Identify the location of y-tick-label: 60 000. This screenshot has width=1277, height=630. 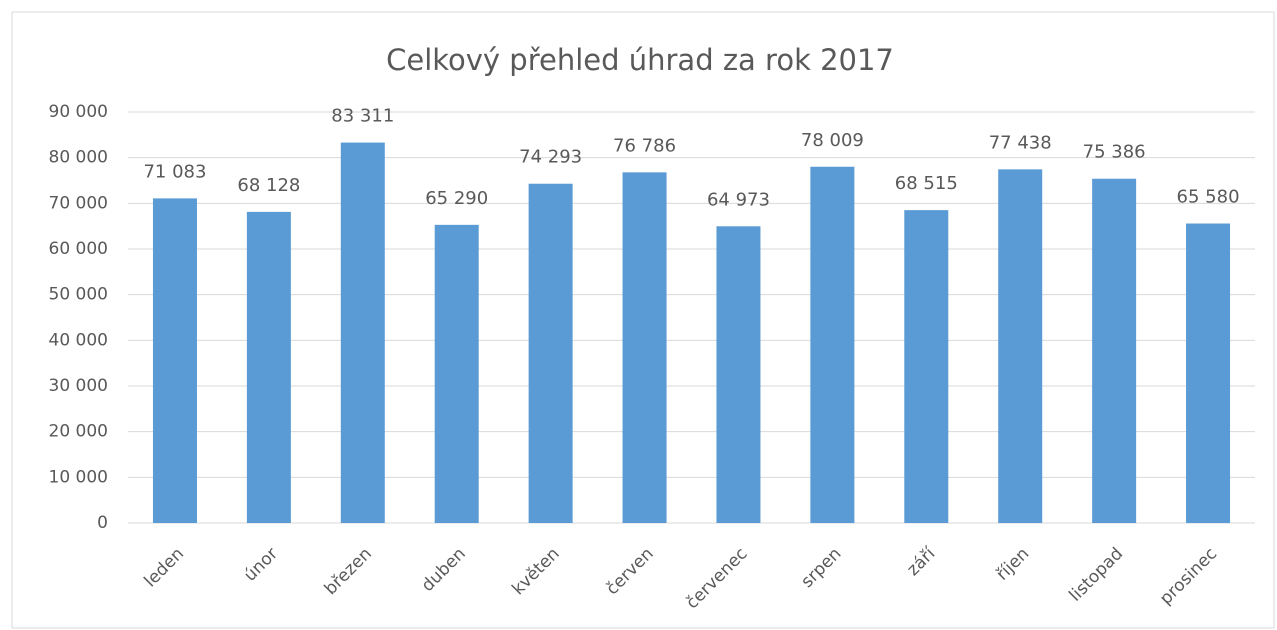
(78, 249).